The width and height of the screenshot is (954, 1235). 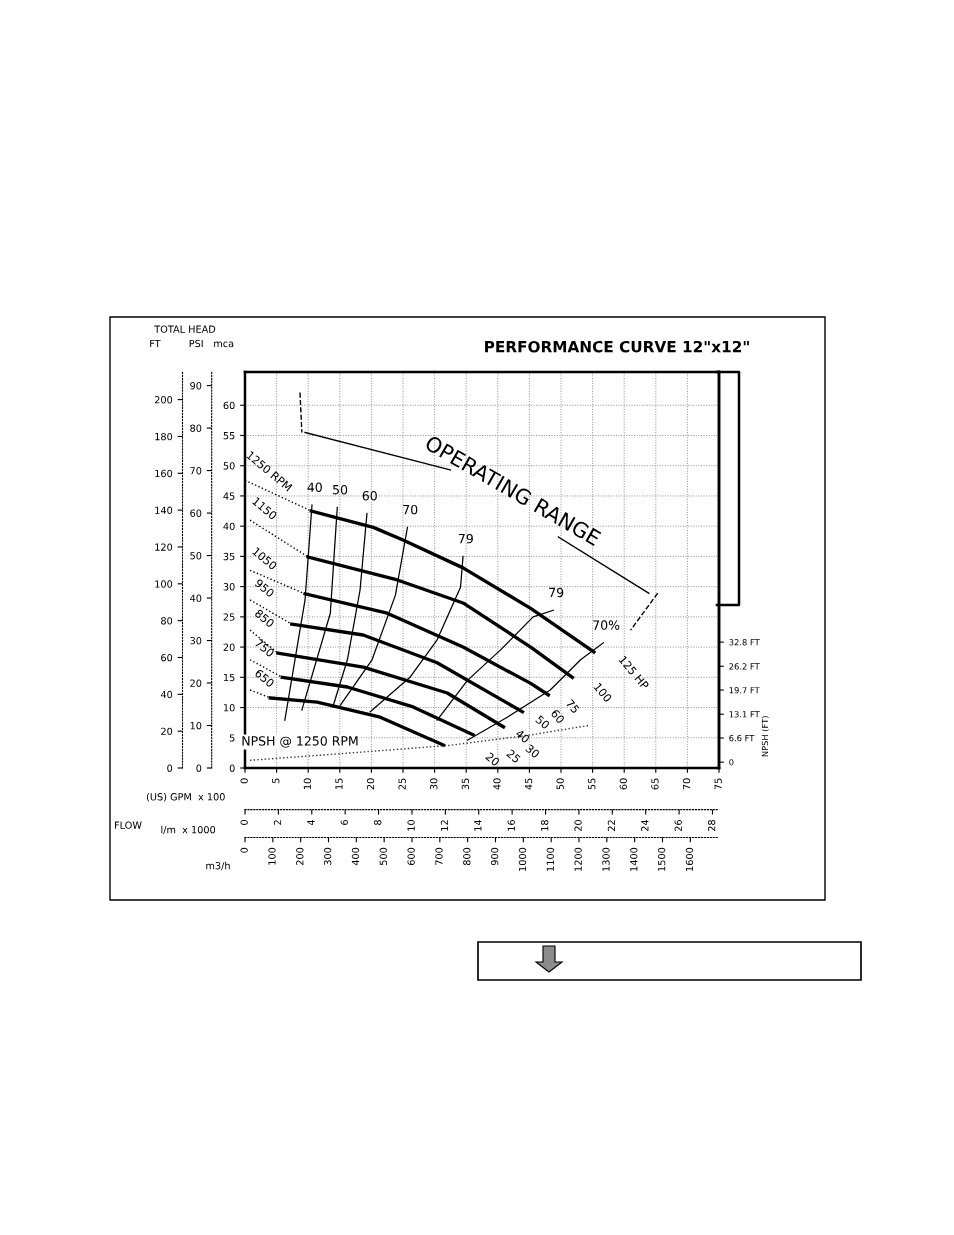 I want to click on x-tick-label: 10, so click(x=307, y=784).